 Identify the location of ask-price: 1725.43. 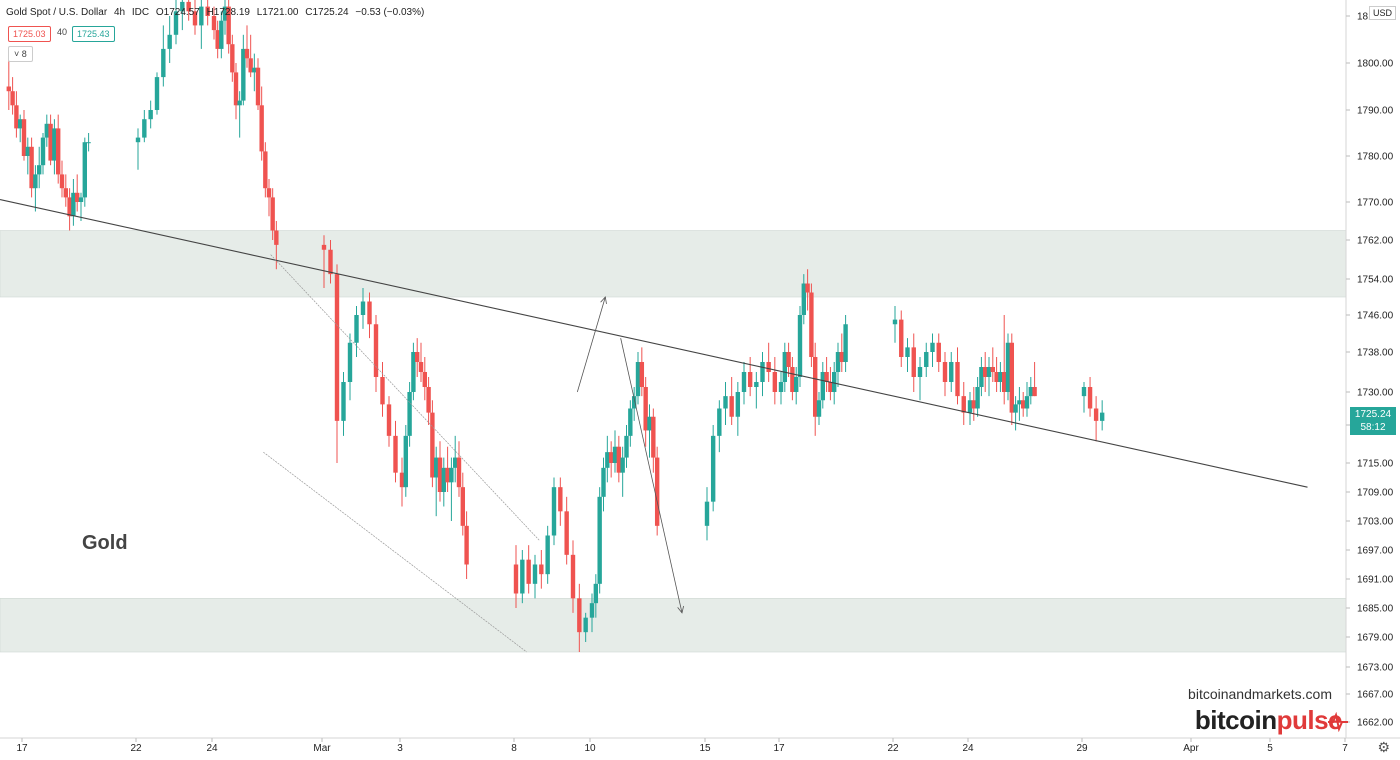
(93, 34).